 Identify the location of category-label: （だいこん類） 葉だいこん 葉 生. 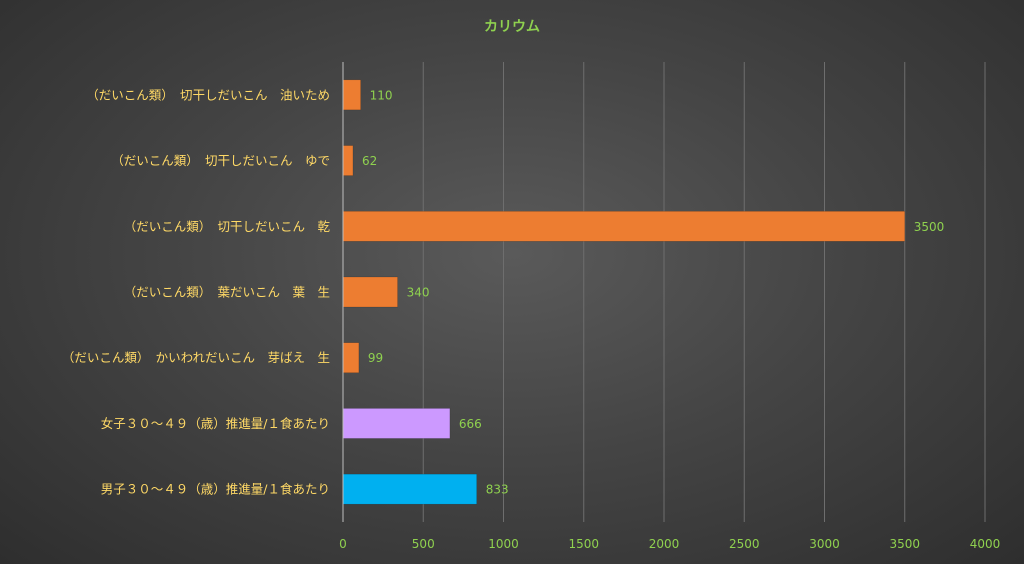
(227, 292).